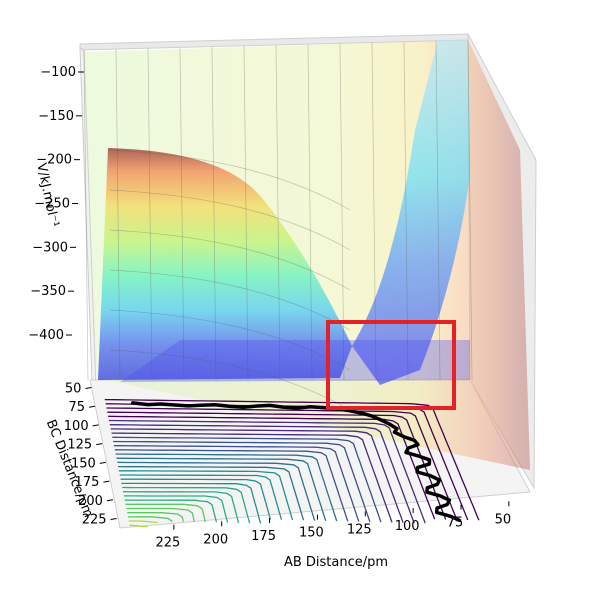  What do you see at coordinates (90, 501) in the screenshot?
I see `y-tick-label: 200` at bounding box center [90, 501].